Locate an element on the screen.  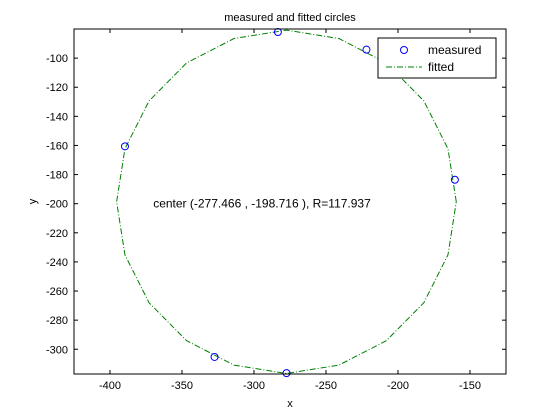
x-axis-label: x is located at coordinates (290, 404).